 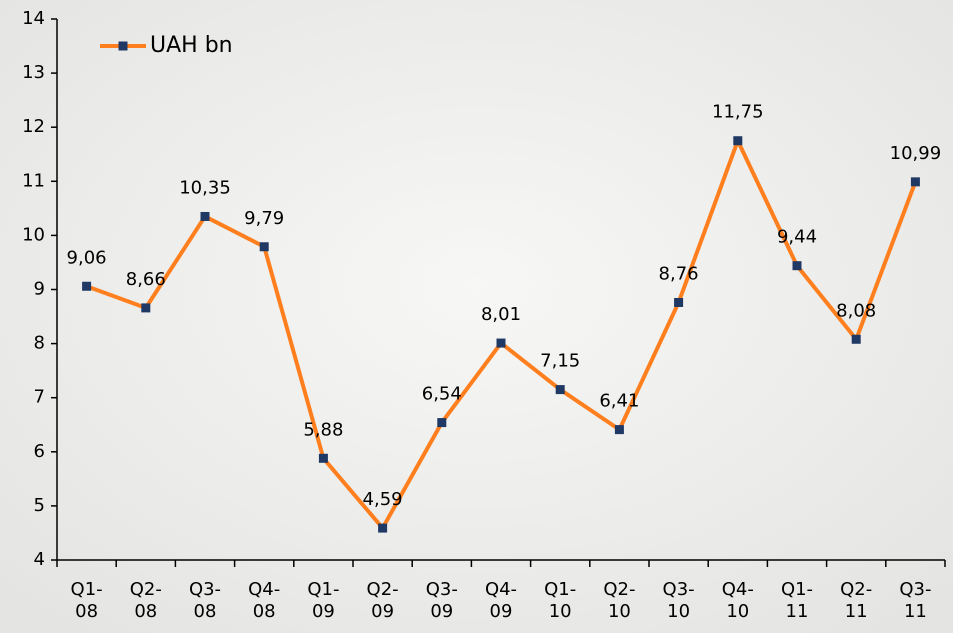 I want to click on x-tick-label: Q1-09, so click(x=323, y=600).